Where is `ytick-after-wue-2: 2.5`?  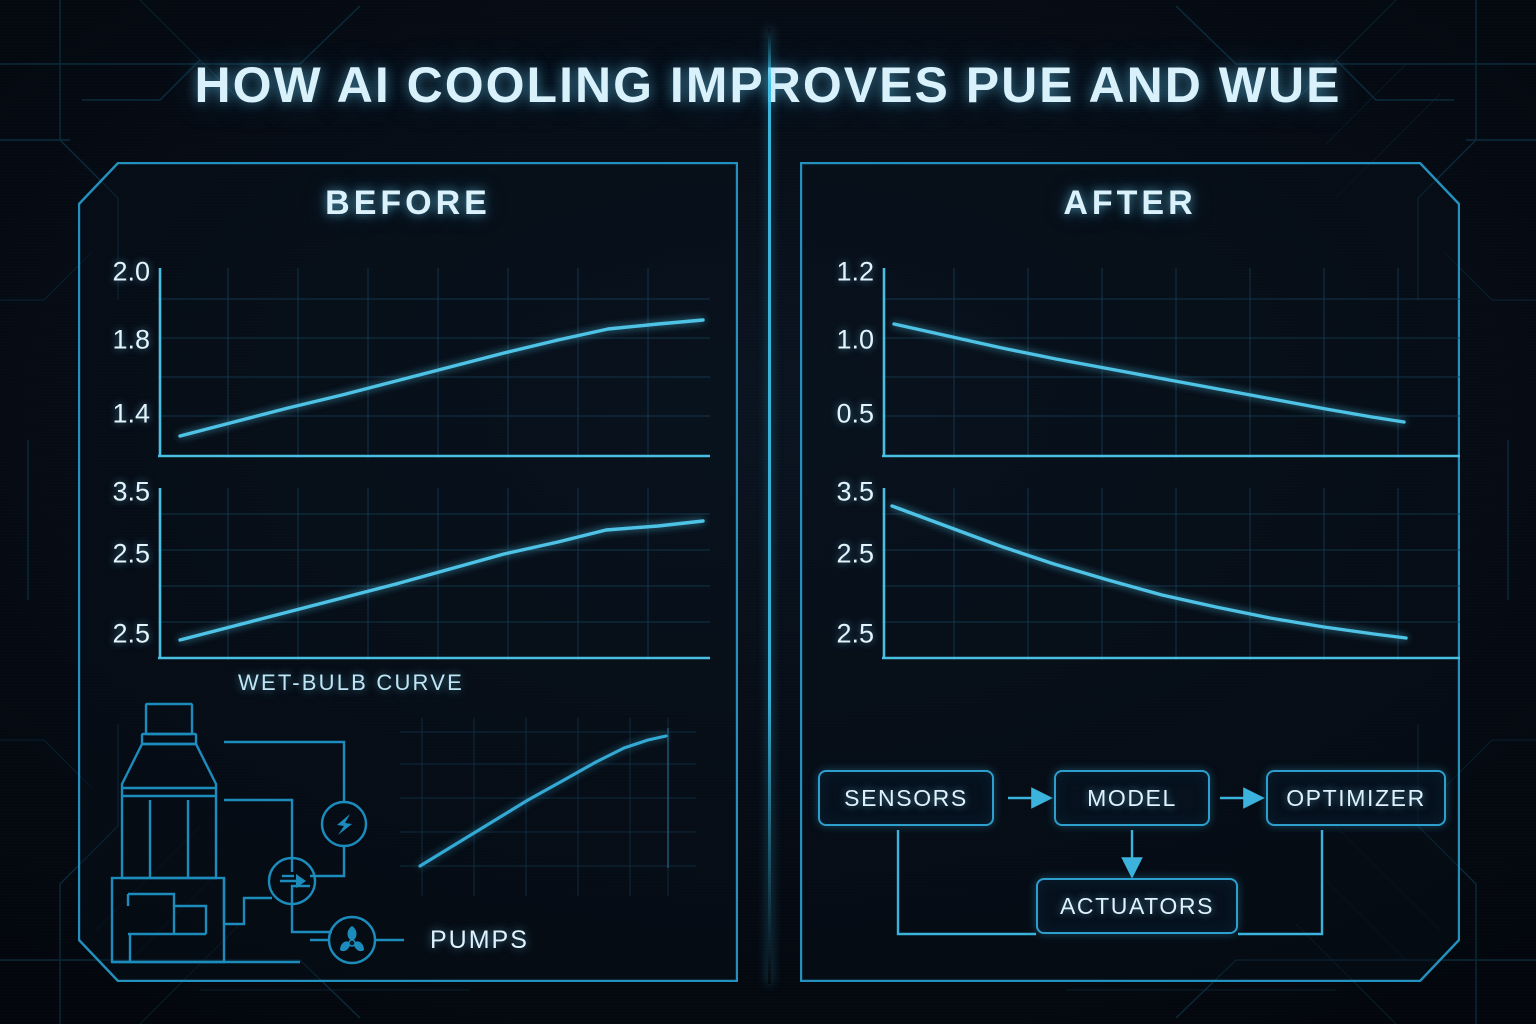 ytick-after-wue-2: 2.5 is located at coordinates (855, 633).